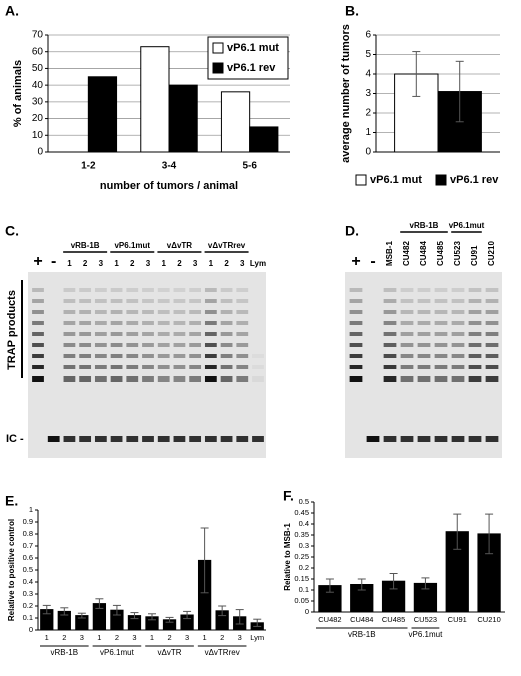  What do you see at coordinates (12, 11) in the screenshot?
I see `panel-letter: A.` at bounding box center [12, 11].